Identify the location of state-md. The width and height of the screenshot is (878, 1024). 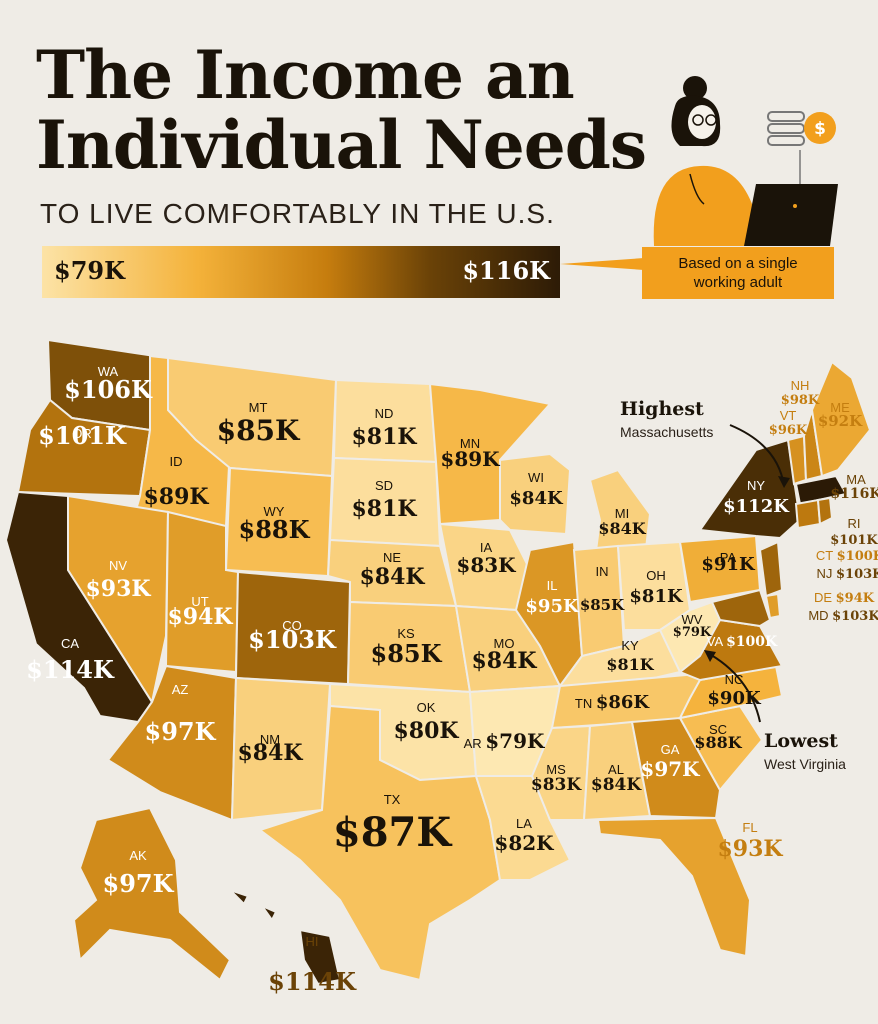
(741, 608).